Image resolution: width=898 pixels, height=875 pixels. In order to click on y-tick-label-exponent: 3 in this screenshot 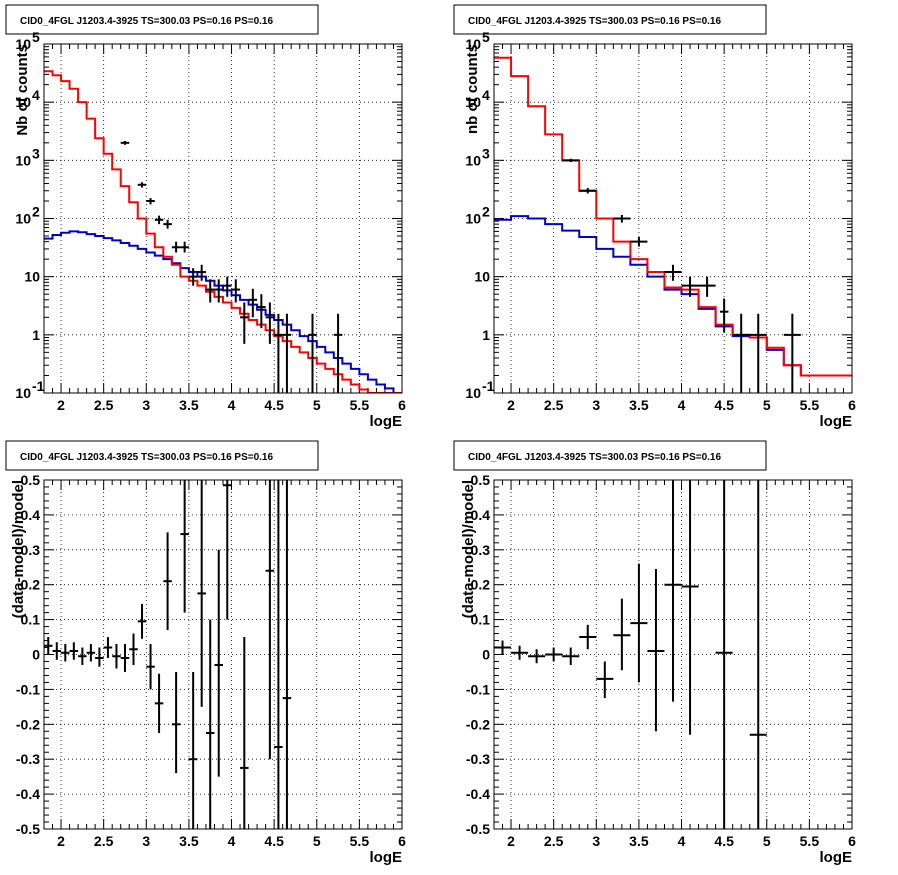, I will do `click(36, 153)`.